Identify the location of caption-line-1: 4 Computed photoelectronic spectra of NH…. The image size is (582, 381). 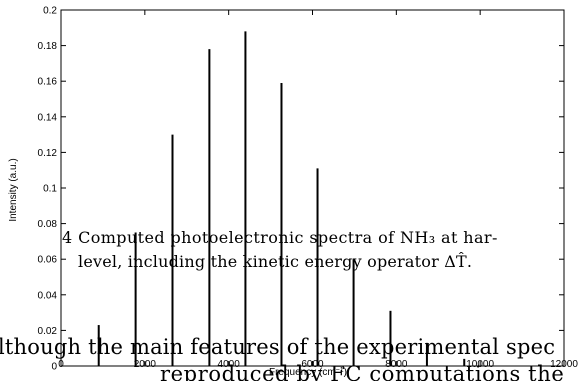
(280, 237).